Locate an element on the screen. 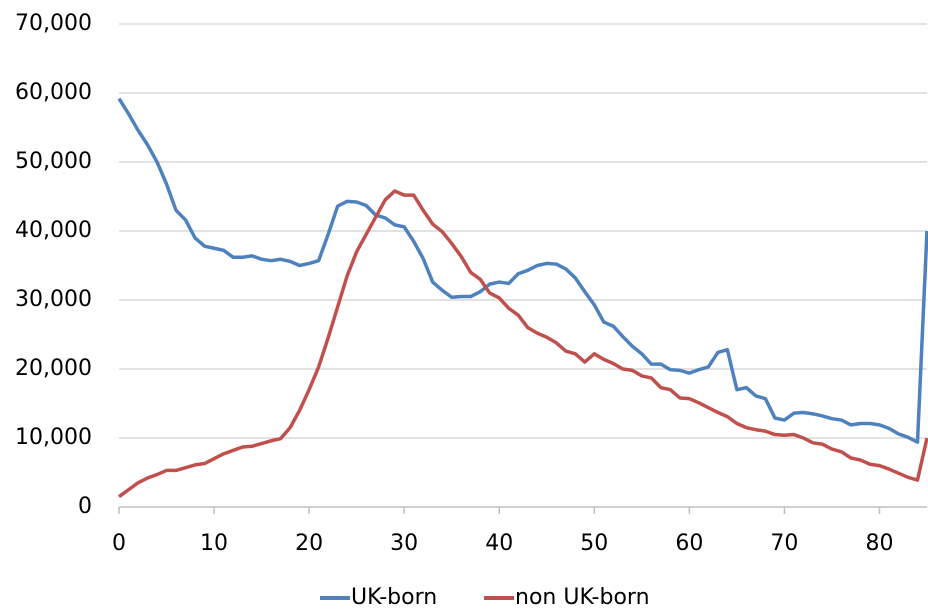  y-tick-label: 60,000 is located at coordinates (53, 92).